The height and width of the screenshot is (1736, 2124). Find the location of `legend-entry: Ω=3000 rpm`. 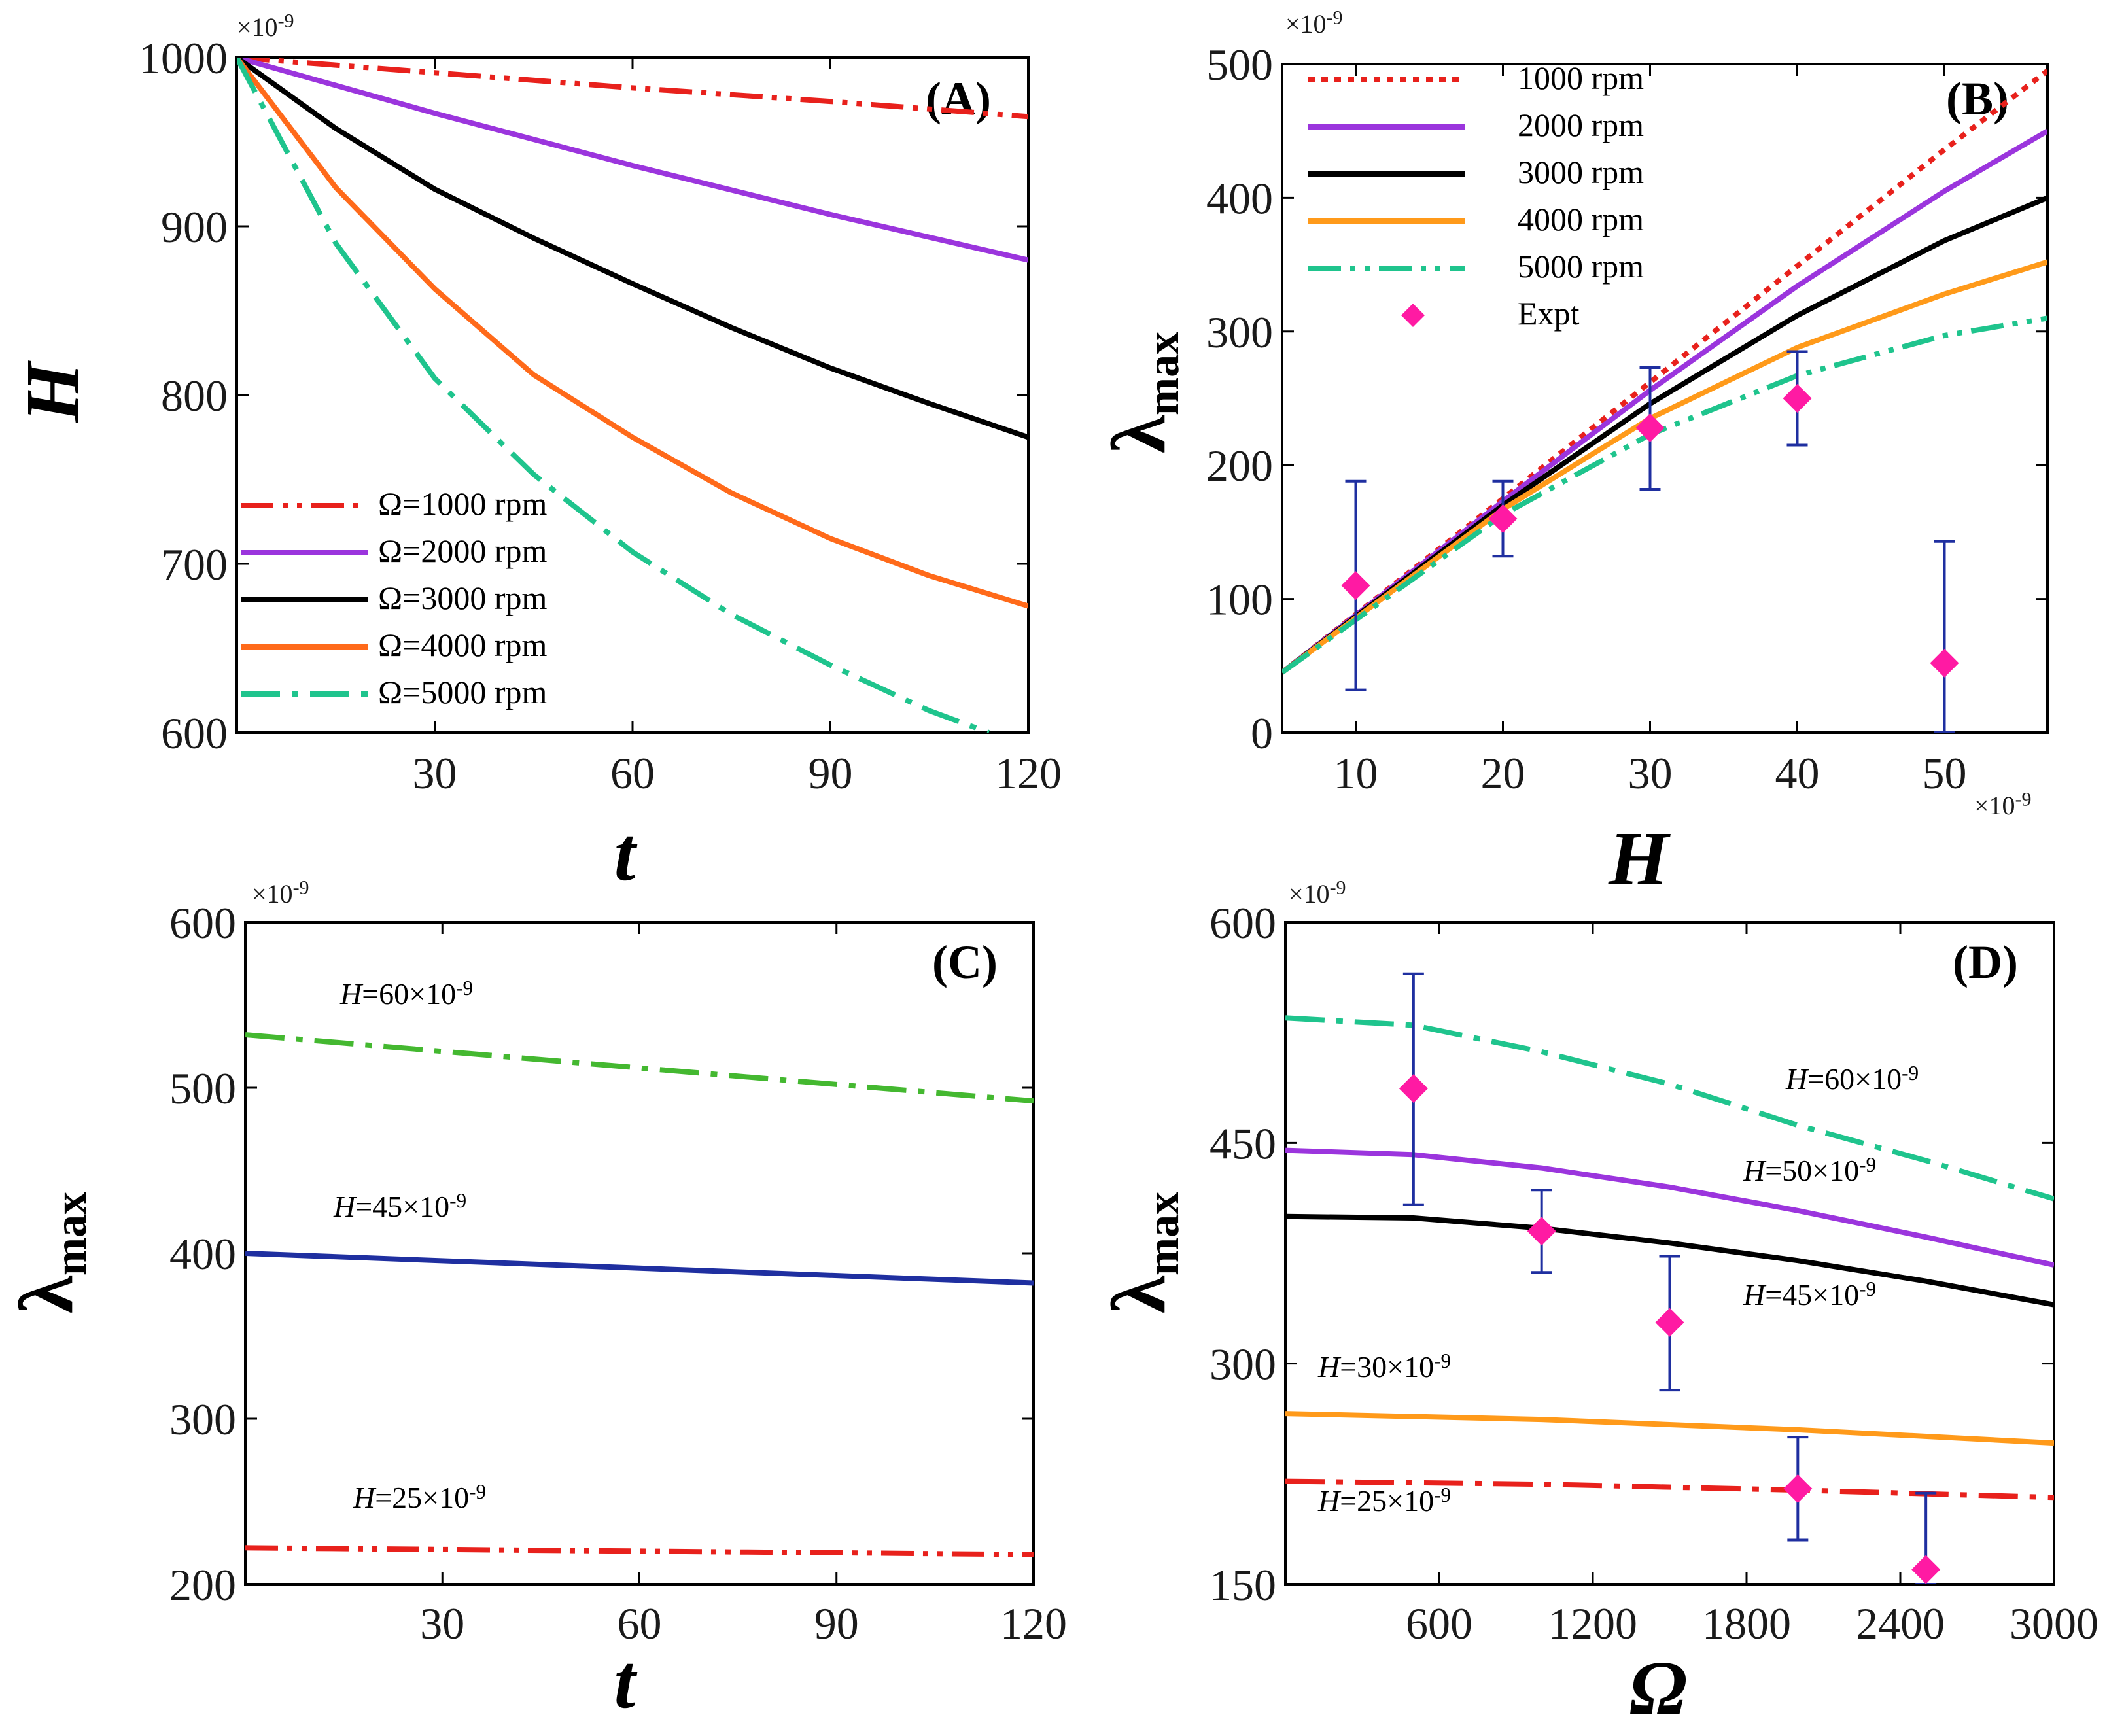

legend-entry: Ω=3000 rpm is located at coordinates (463, 598).